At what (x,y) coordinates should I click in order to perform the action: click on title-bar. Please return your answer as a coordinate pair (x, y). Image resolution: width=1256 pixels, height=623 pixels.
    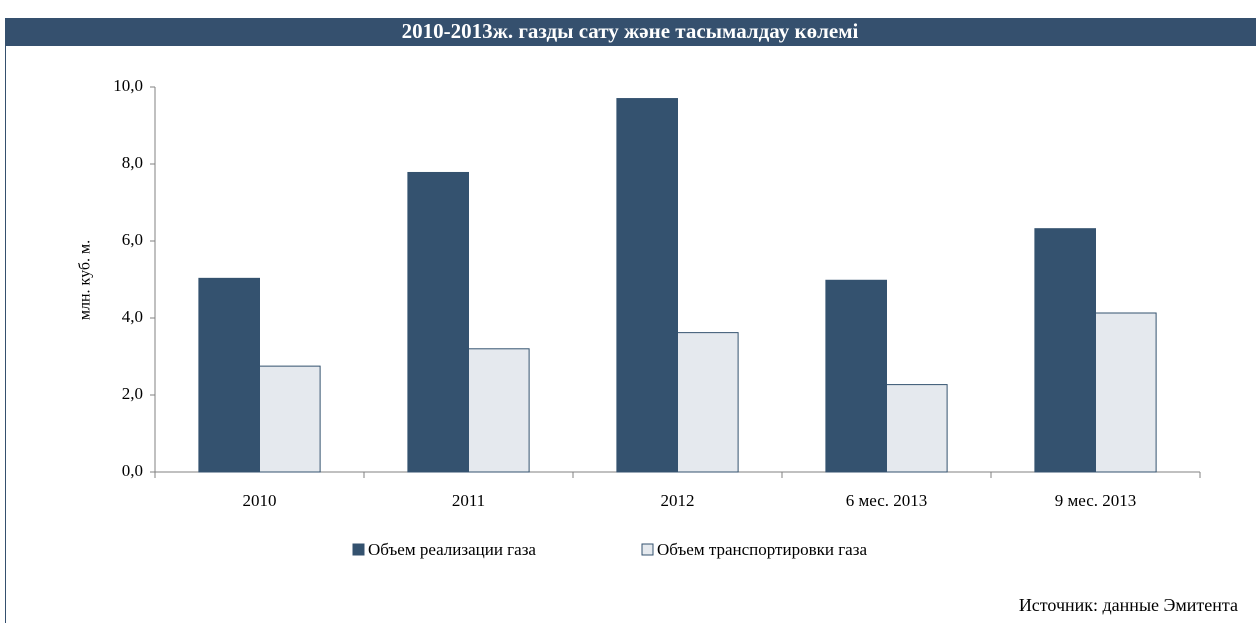
    Looking at the image, I should click on (630, 32).